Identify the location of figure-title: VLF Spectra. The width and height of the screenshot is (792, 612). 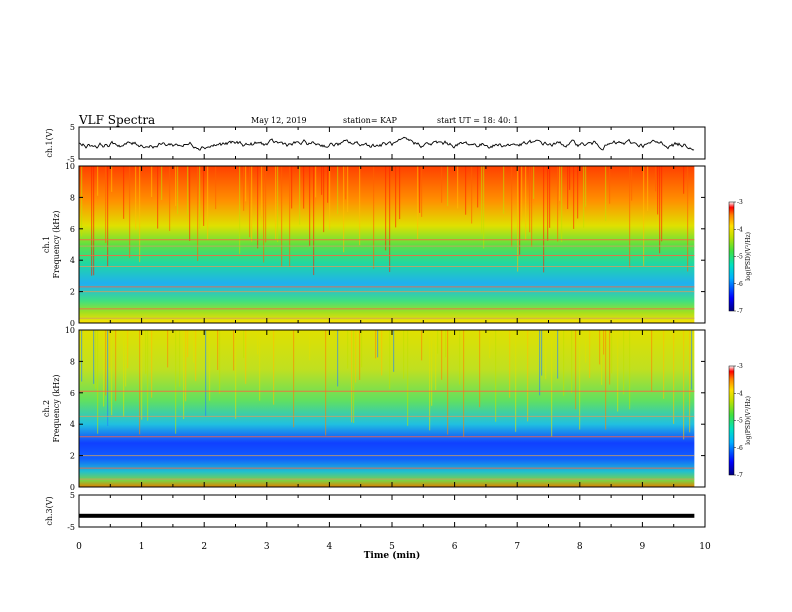
(116, 120).